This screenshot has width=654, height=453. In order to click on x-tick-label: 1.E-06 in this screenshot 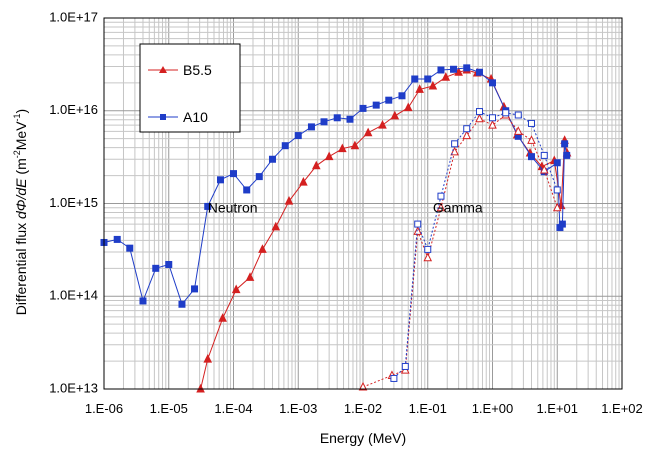, I will do `click(104, 408)`.